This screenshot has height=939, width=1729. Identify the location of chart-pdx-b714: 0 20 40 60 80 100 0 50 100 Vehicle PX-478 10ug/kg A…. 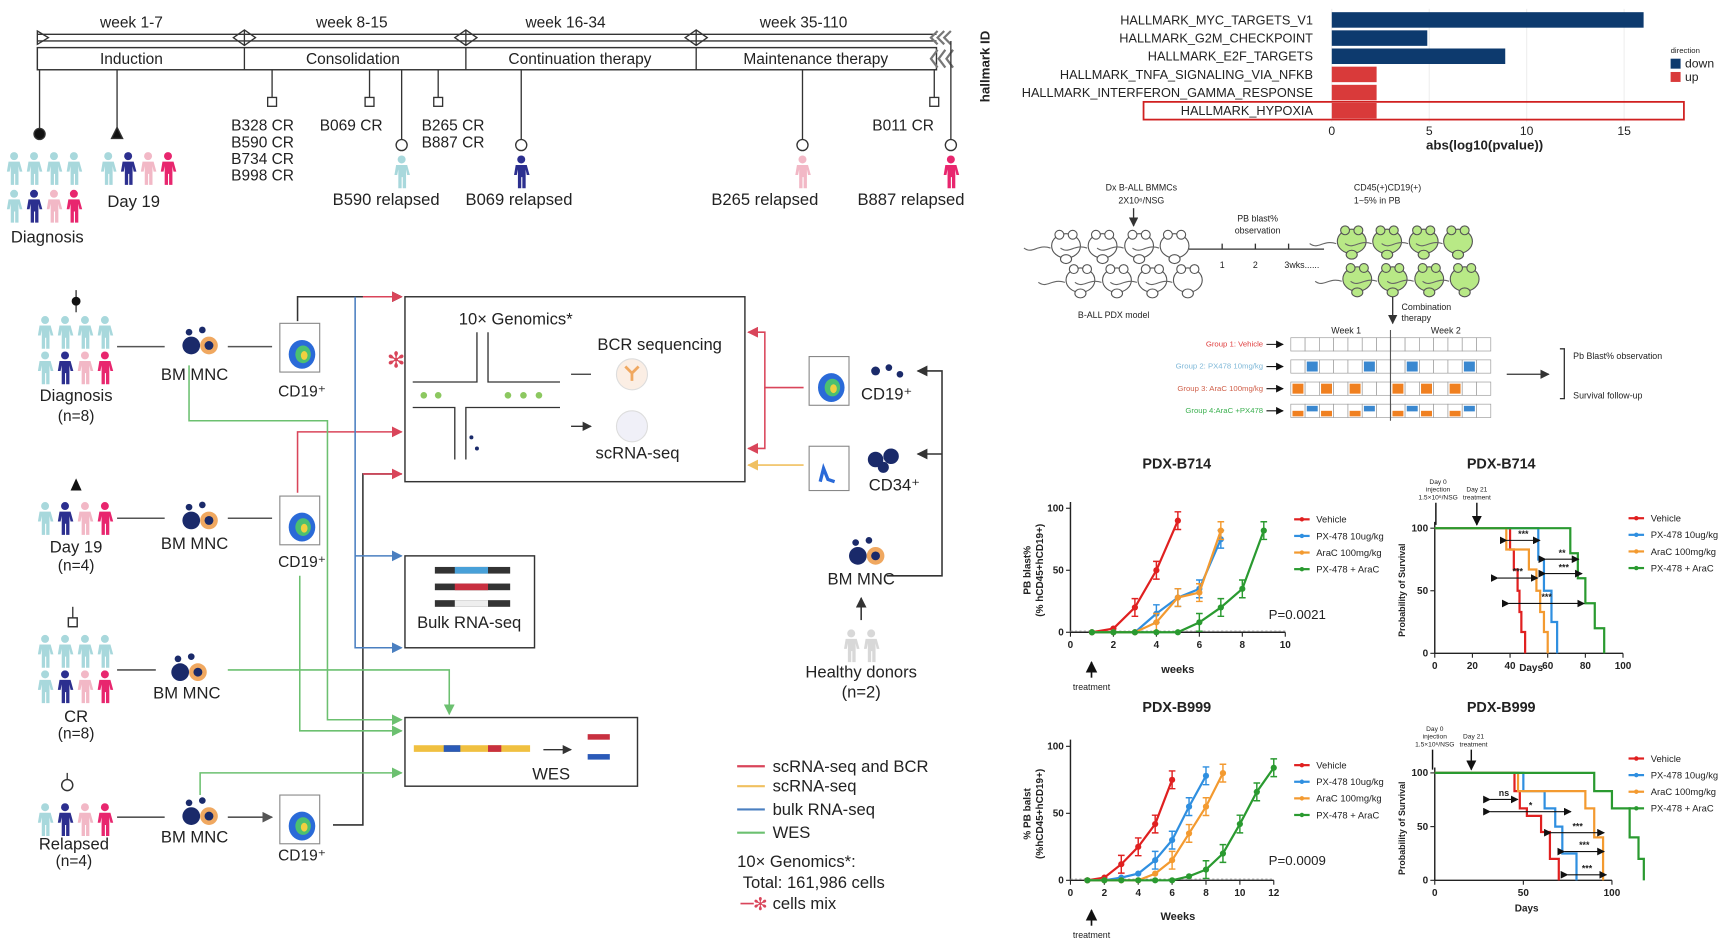
(1565, 592).